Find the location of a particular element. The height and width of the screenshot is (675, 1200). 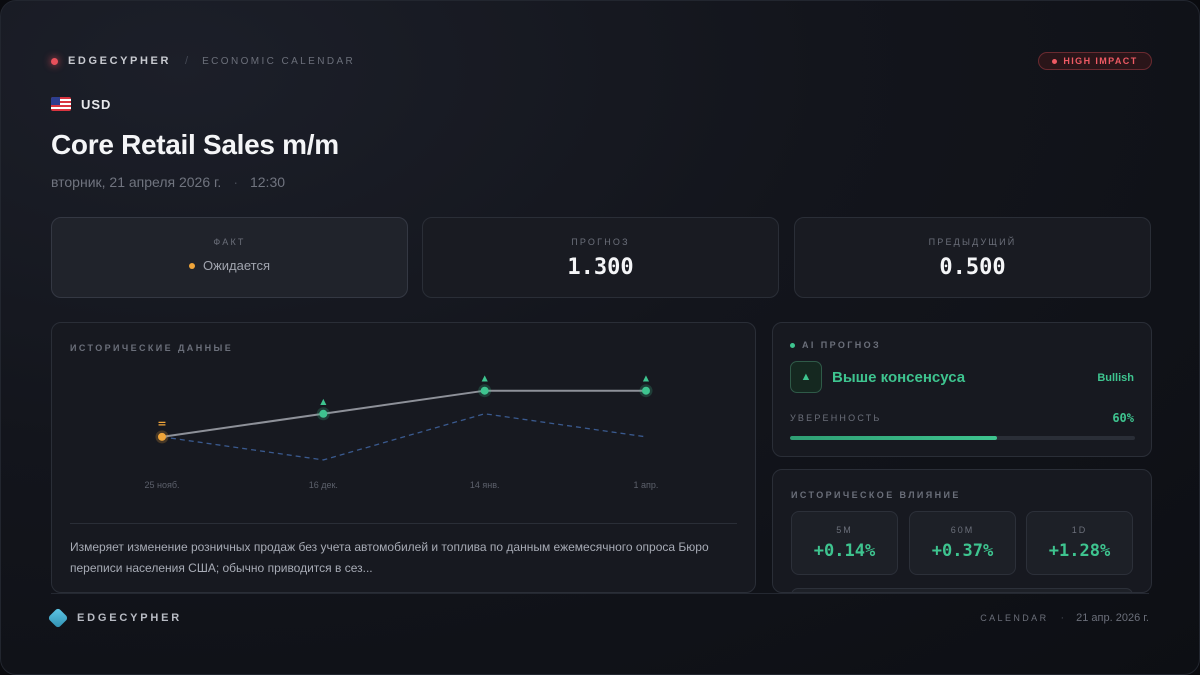

previous-card: ПРЕДЫДУЩИЙ 0.500 is located at coordinates (972, 257).